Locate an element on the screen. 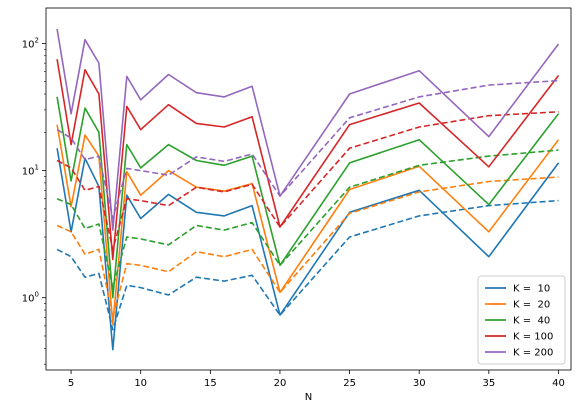 The width and height of the screenshot is (581, 405). x-axis: 5 10 15 20 25 30 35 40 is located at coordinates (316, 379).